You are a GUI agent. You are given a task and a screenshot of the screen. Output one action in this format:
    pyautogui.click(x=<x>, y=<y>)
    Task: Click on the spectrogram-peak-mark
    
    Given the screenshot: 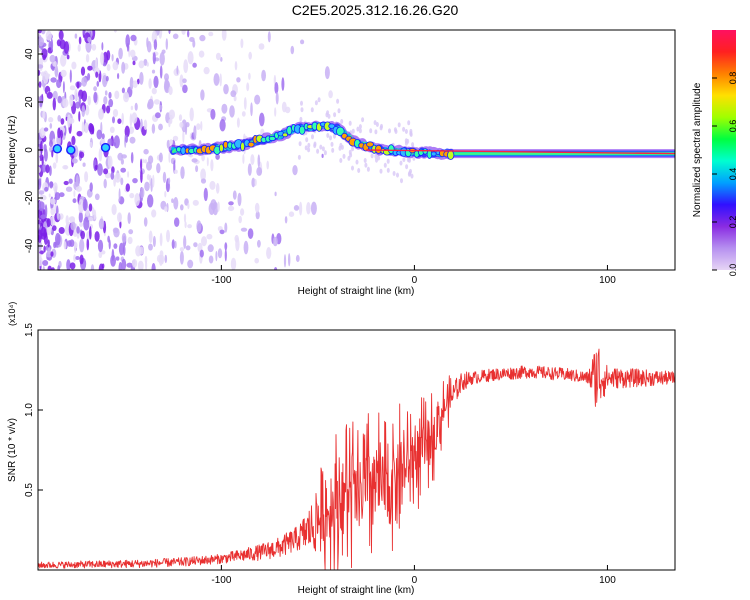 What is the action you would take?
    pyautogui.click(x=433, y=154)
    